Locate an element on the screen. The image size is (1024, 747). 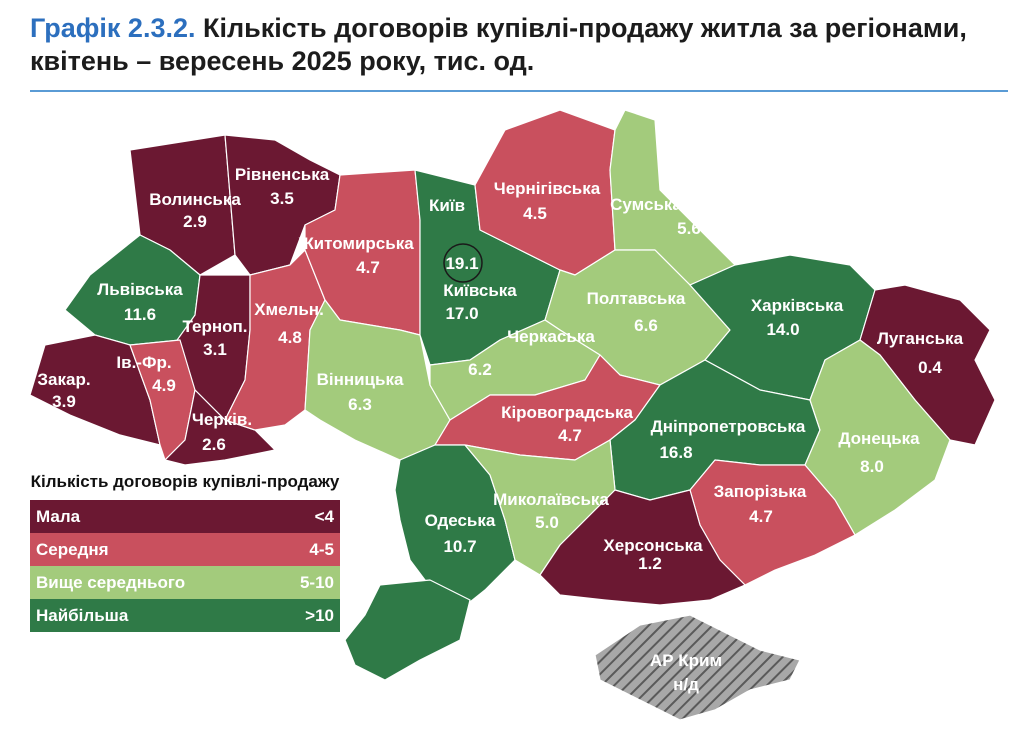
region-crimea is located at coordinates (697, 667).